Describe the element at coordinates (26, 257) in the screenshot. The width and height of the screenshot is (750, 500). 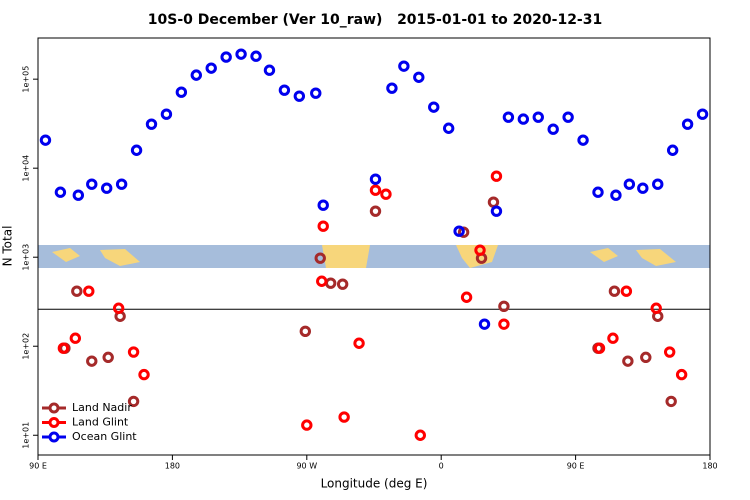
I see `y-tick-label: 1e+03` at that location.